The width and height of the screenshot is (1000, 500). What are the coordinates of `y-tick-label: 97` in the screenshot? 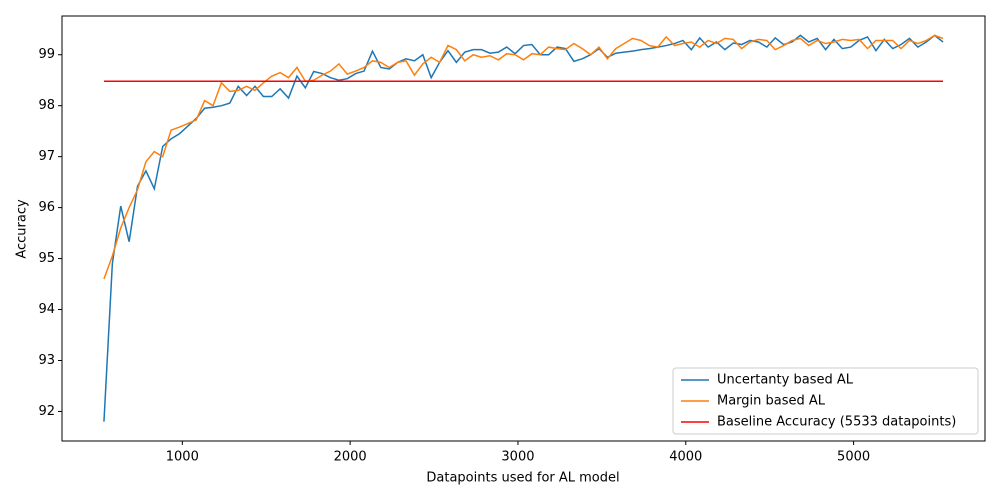 It's located at (46, 156).